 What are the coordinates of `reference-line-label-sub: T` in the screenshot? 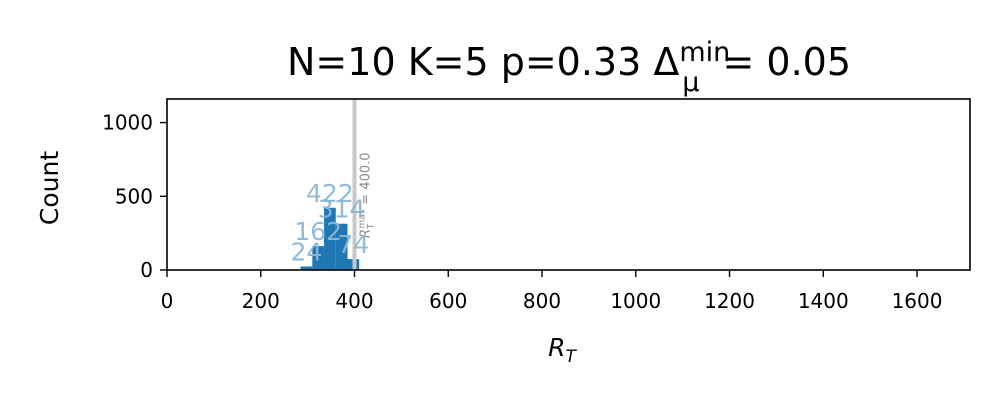 It's located at (372, 226).